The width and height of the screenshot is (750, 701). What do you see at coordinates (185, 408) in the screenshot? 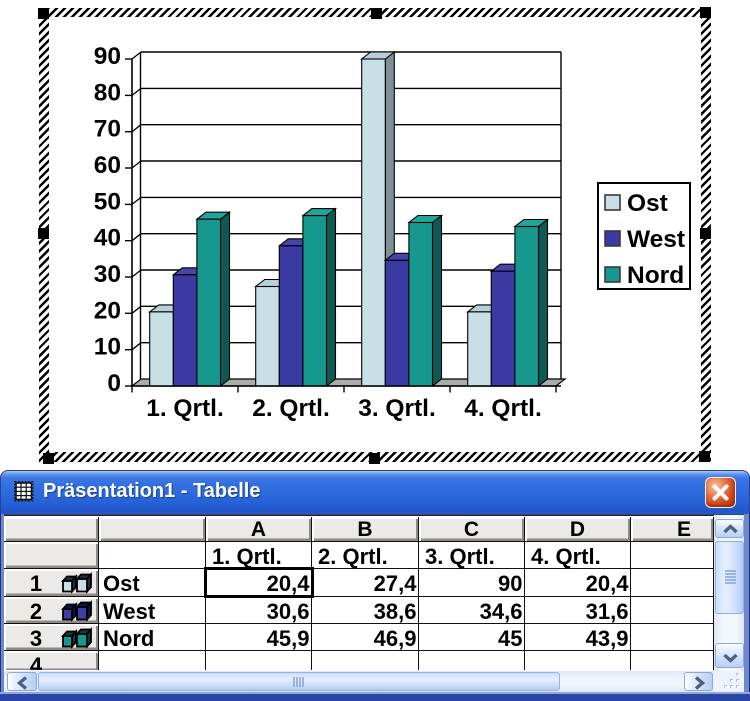
I see `svg-text: 1. Qrtl.` at bounding box center [185, 408].